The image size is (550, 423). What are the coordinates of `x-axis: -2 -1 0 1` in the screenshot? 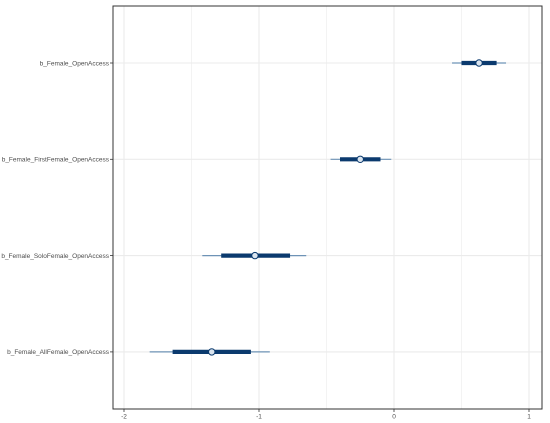 It's located at (326, 415).